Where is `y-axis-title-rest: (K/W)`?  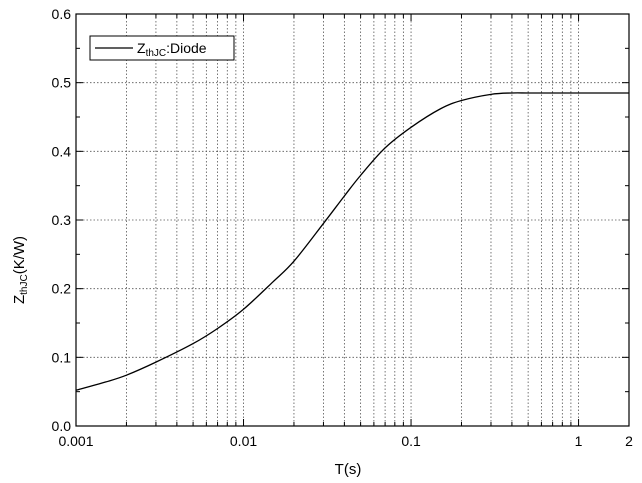
y-axis-title-rest: (K/W) is located at coordinates (19, 255).